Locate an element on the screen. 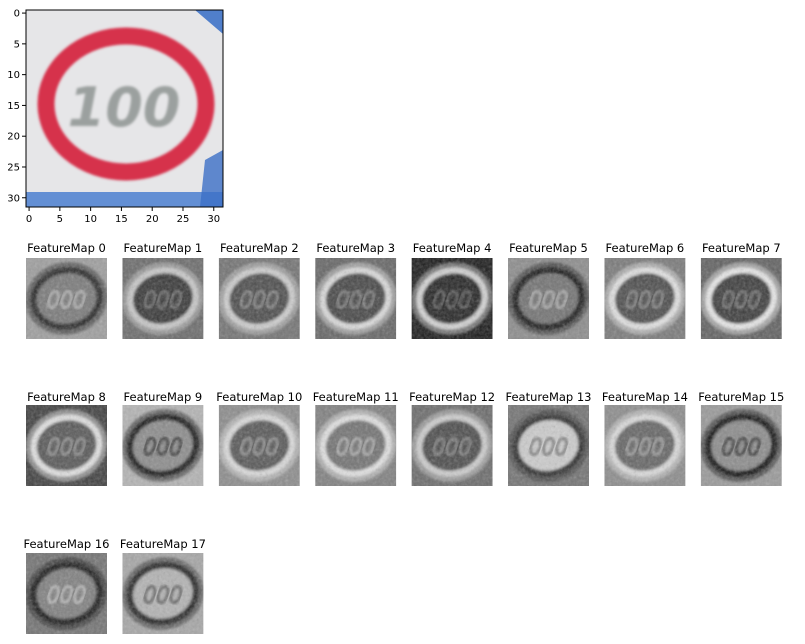  feature-map-tile: FeatureMap 0 is located at coordinates (66, 290).